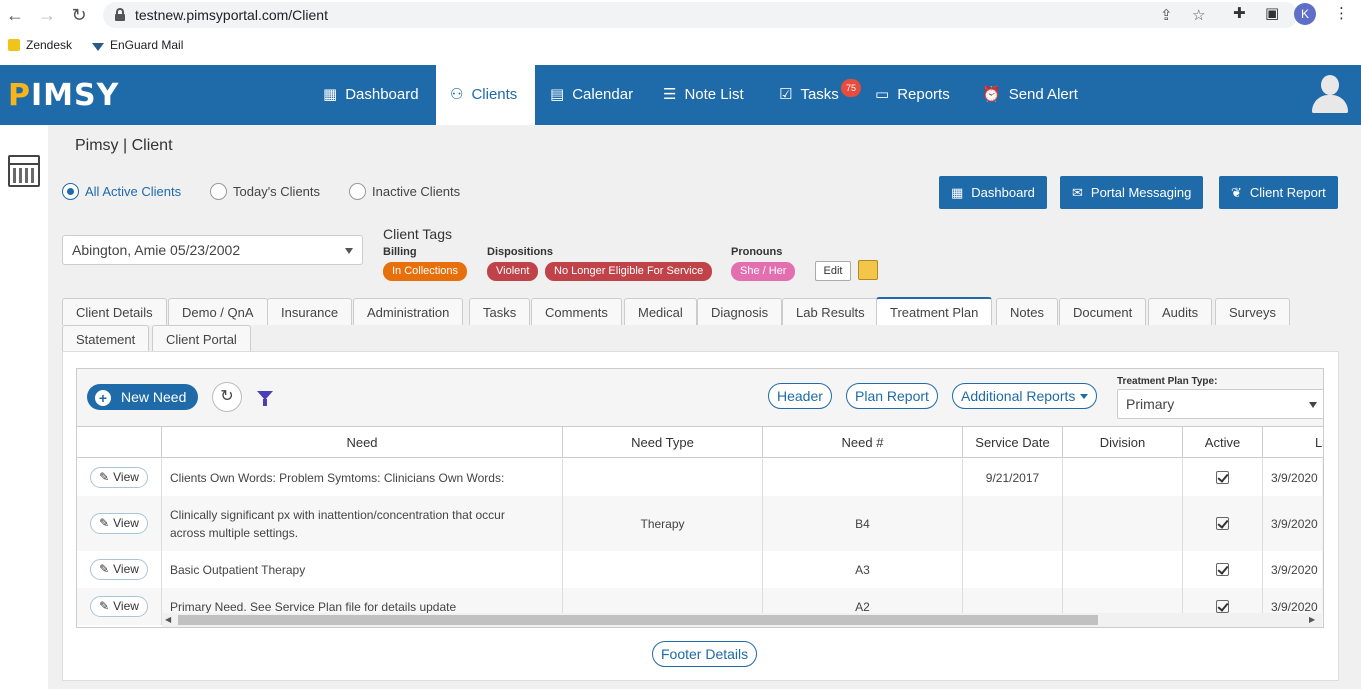 The height and width of the screenshot is (689, 1361). Describe the element at coordinates (1312, 619) in the screenshot. I see `scroll-right-icon: ▶` at that location.